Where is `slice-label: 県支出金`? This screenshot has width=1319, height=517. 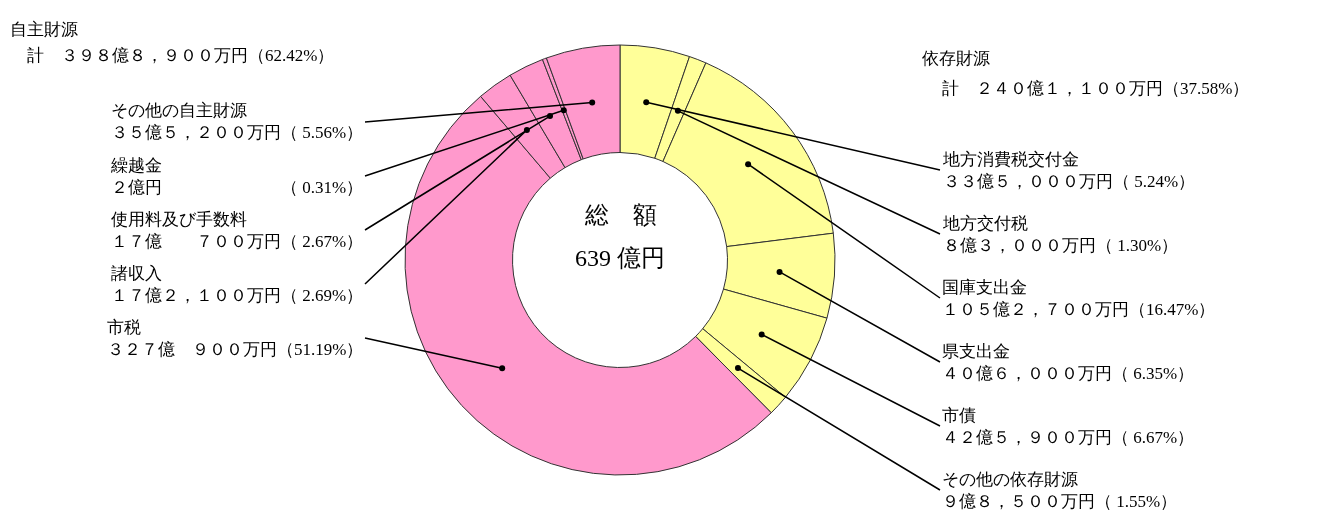 slice-label: 県支出金 is located at coordinates (976, 351).